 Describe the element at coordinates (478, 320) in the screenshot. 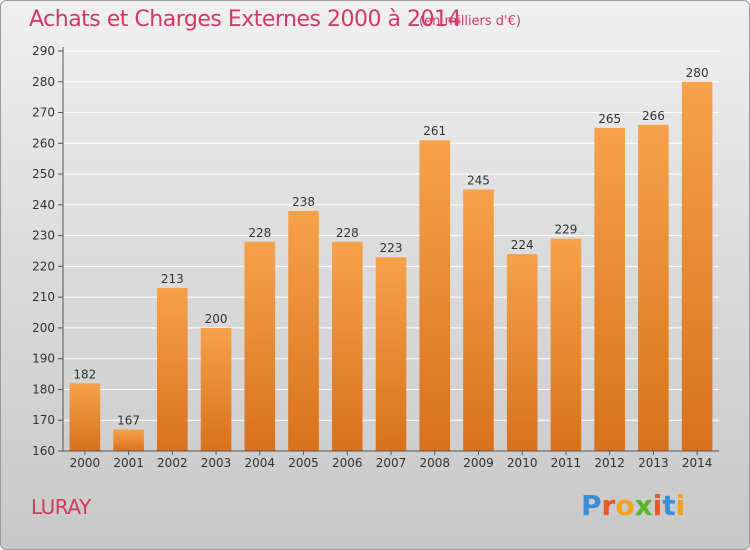

I see `bar-2009` at that location.